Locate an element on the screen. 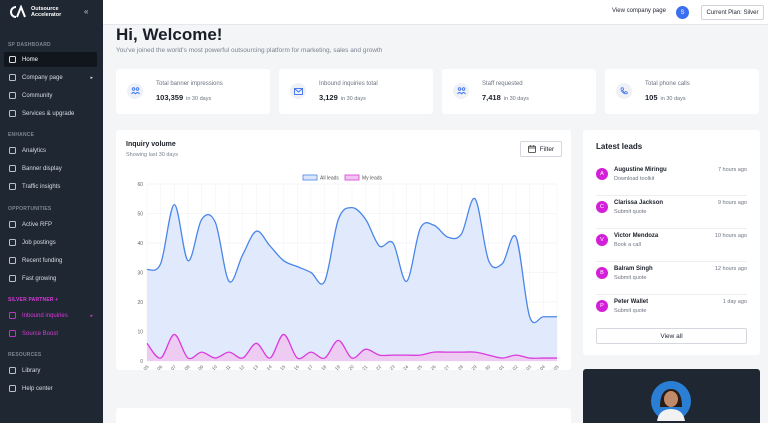 The width and height of the screenshot is (768, 423). y-tick-label: 30 is located at coordinates (140, 273).